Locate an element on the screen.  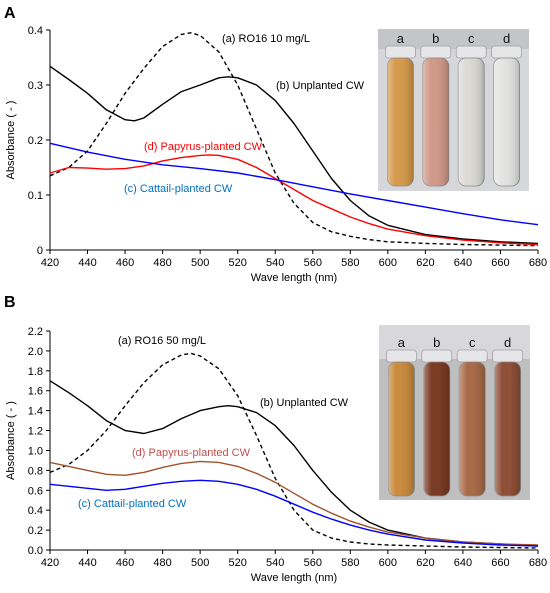
y-tick-label: 1.6 is located at coordinates (35, 392).